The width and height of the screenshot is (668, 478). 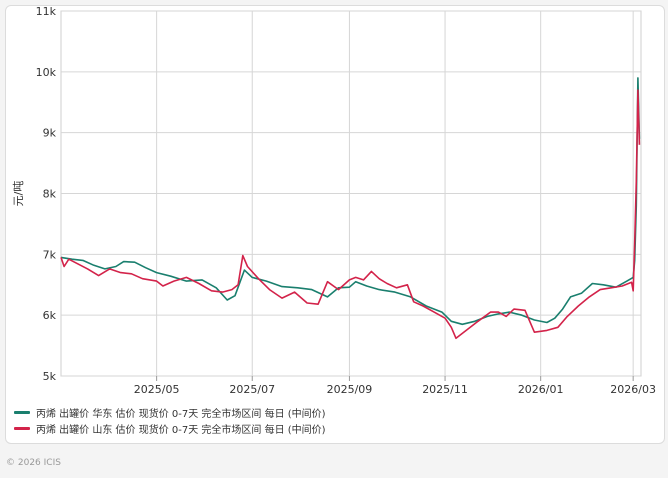 I want to click on legend-swatch-teal, so click(x=22, y=412).